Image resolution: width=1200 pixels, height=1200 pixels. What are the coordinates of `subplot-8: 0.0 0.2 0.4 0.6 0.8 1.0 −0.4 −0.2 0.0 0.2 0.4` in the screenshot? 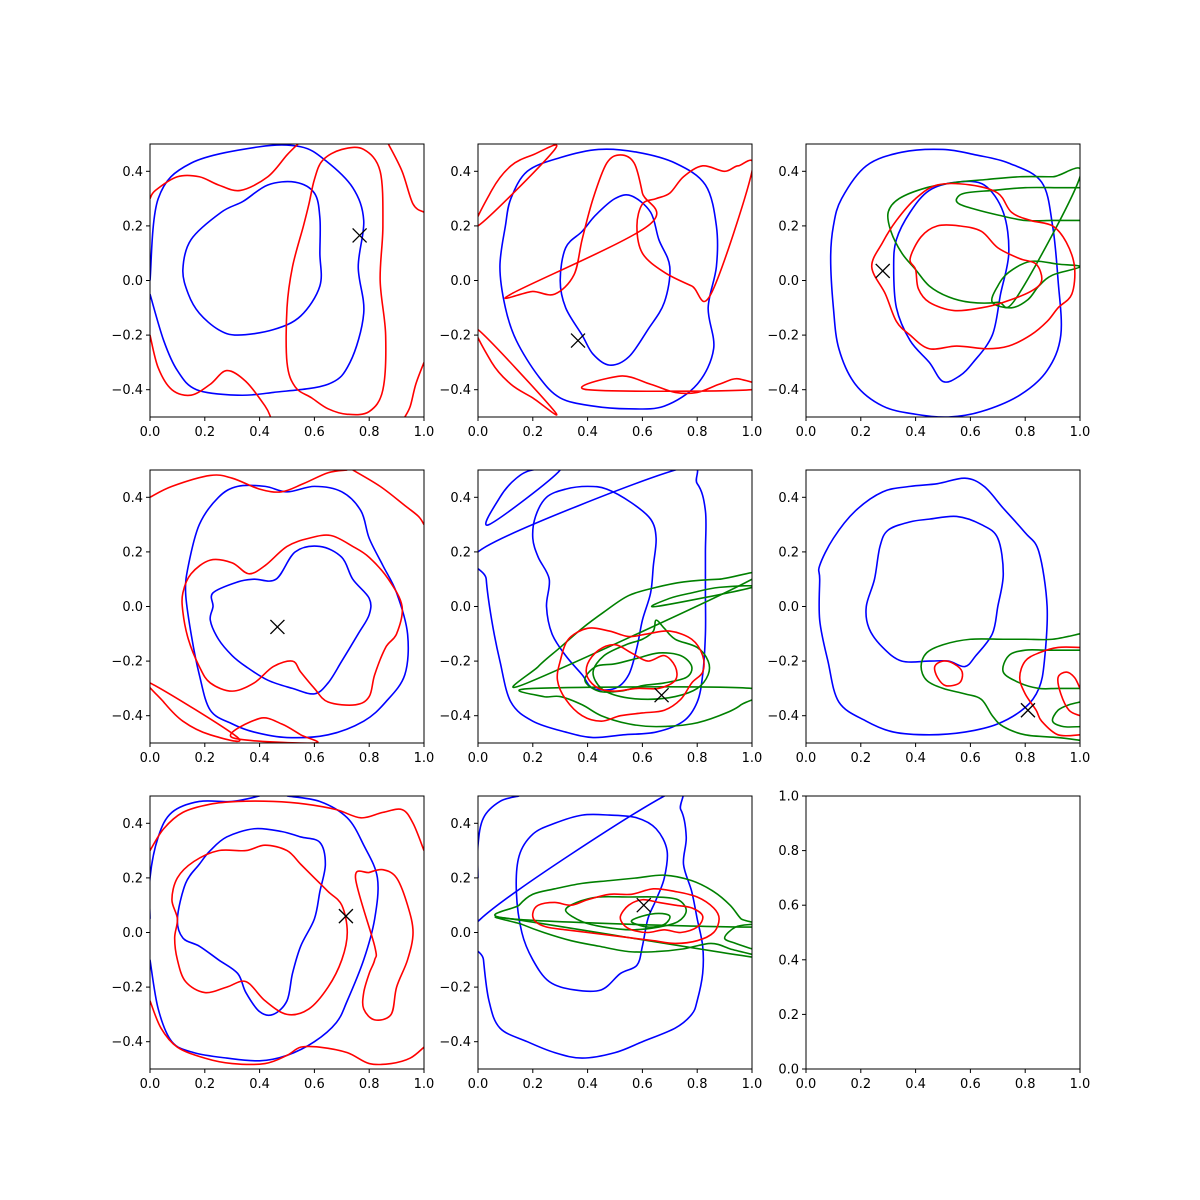 It's located at (601, 943).